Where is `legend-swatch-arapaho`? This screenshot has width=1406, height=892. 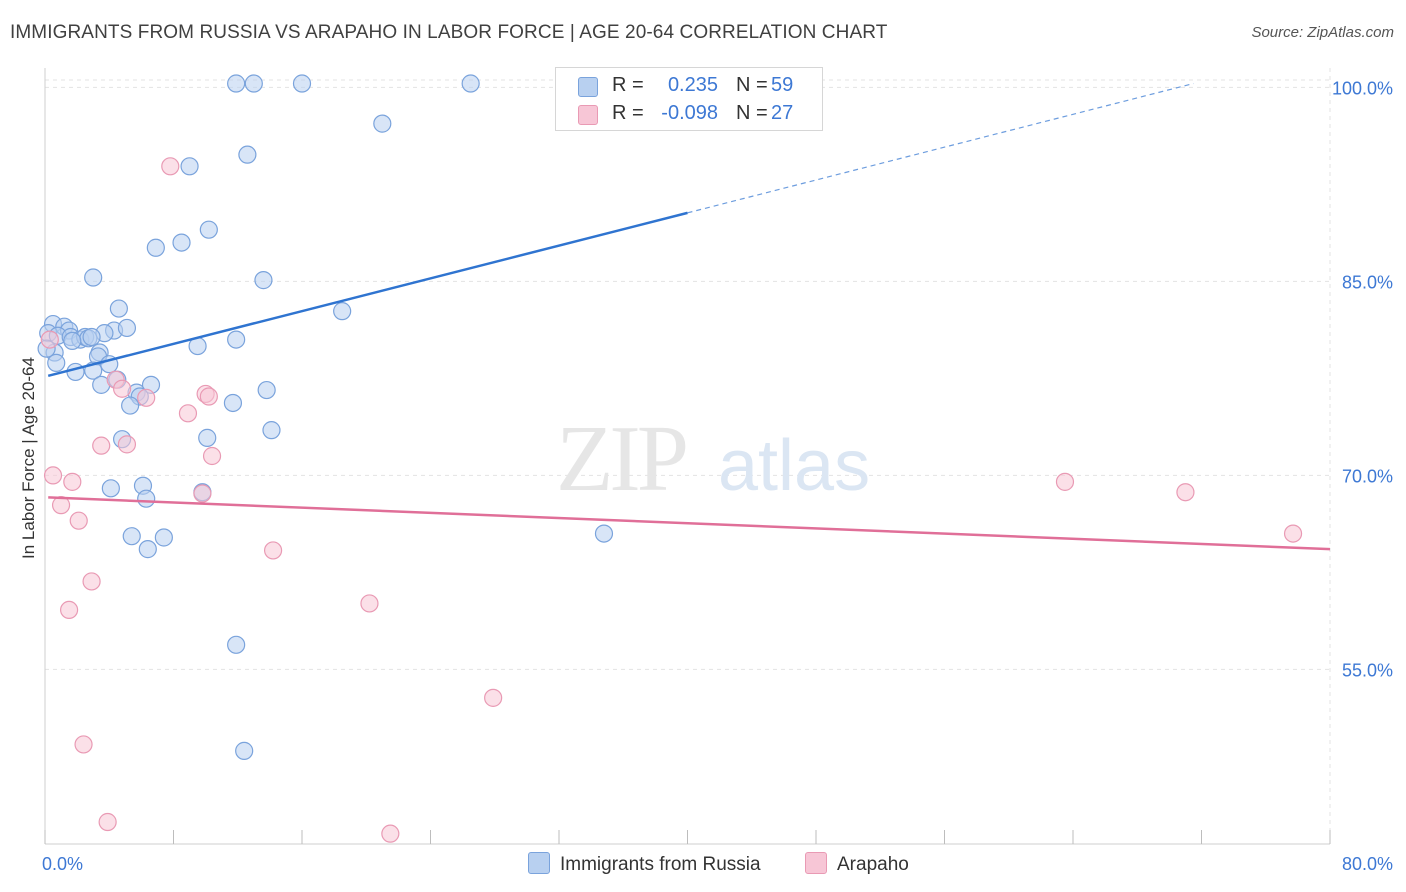 legend-swatch-arapaho is located at coordinates (588, 115).